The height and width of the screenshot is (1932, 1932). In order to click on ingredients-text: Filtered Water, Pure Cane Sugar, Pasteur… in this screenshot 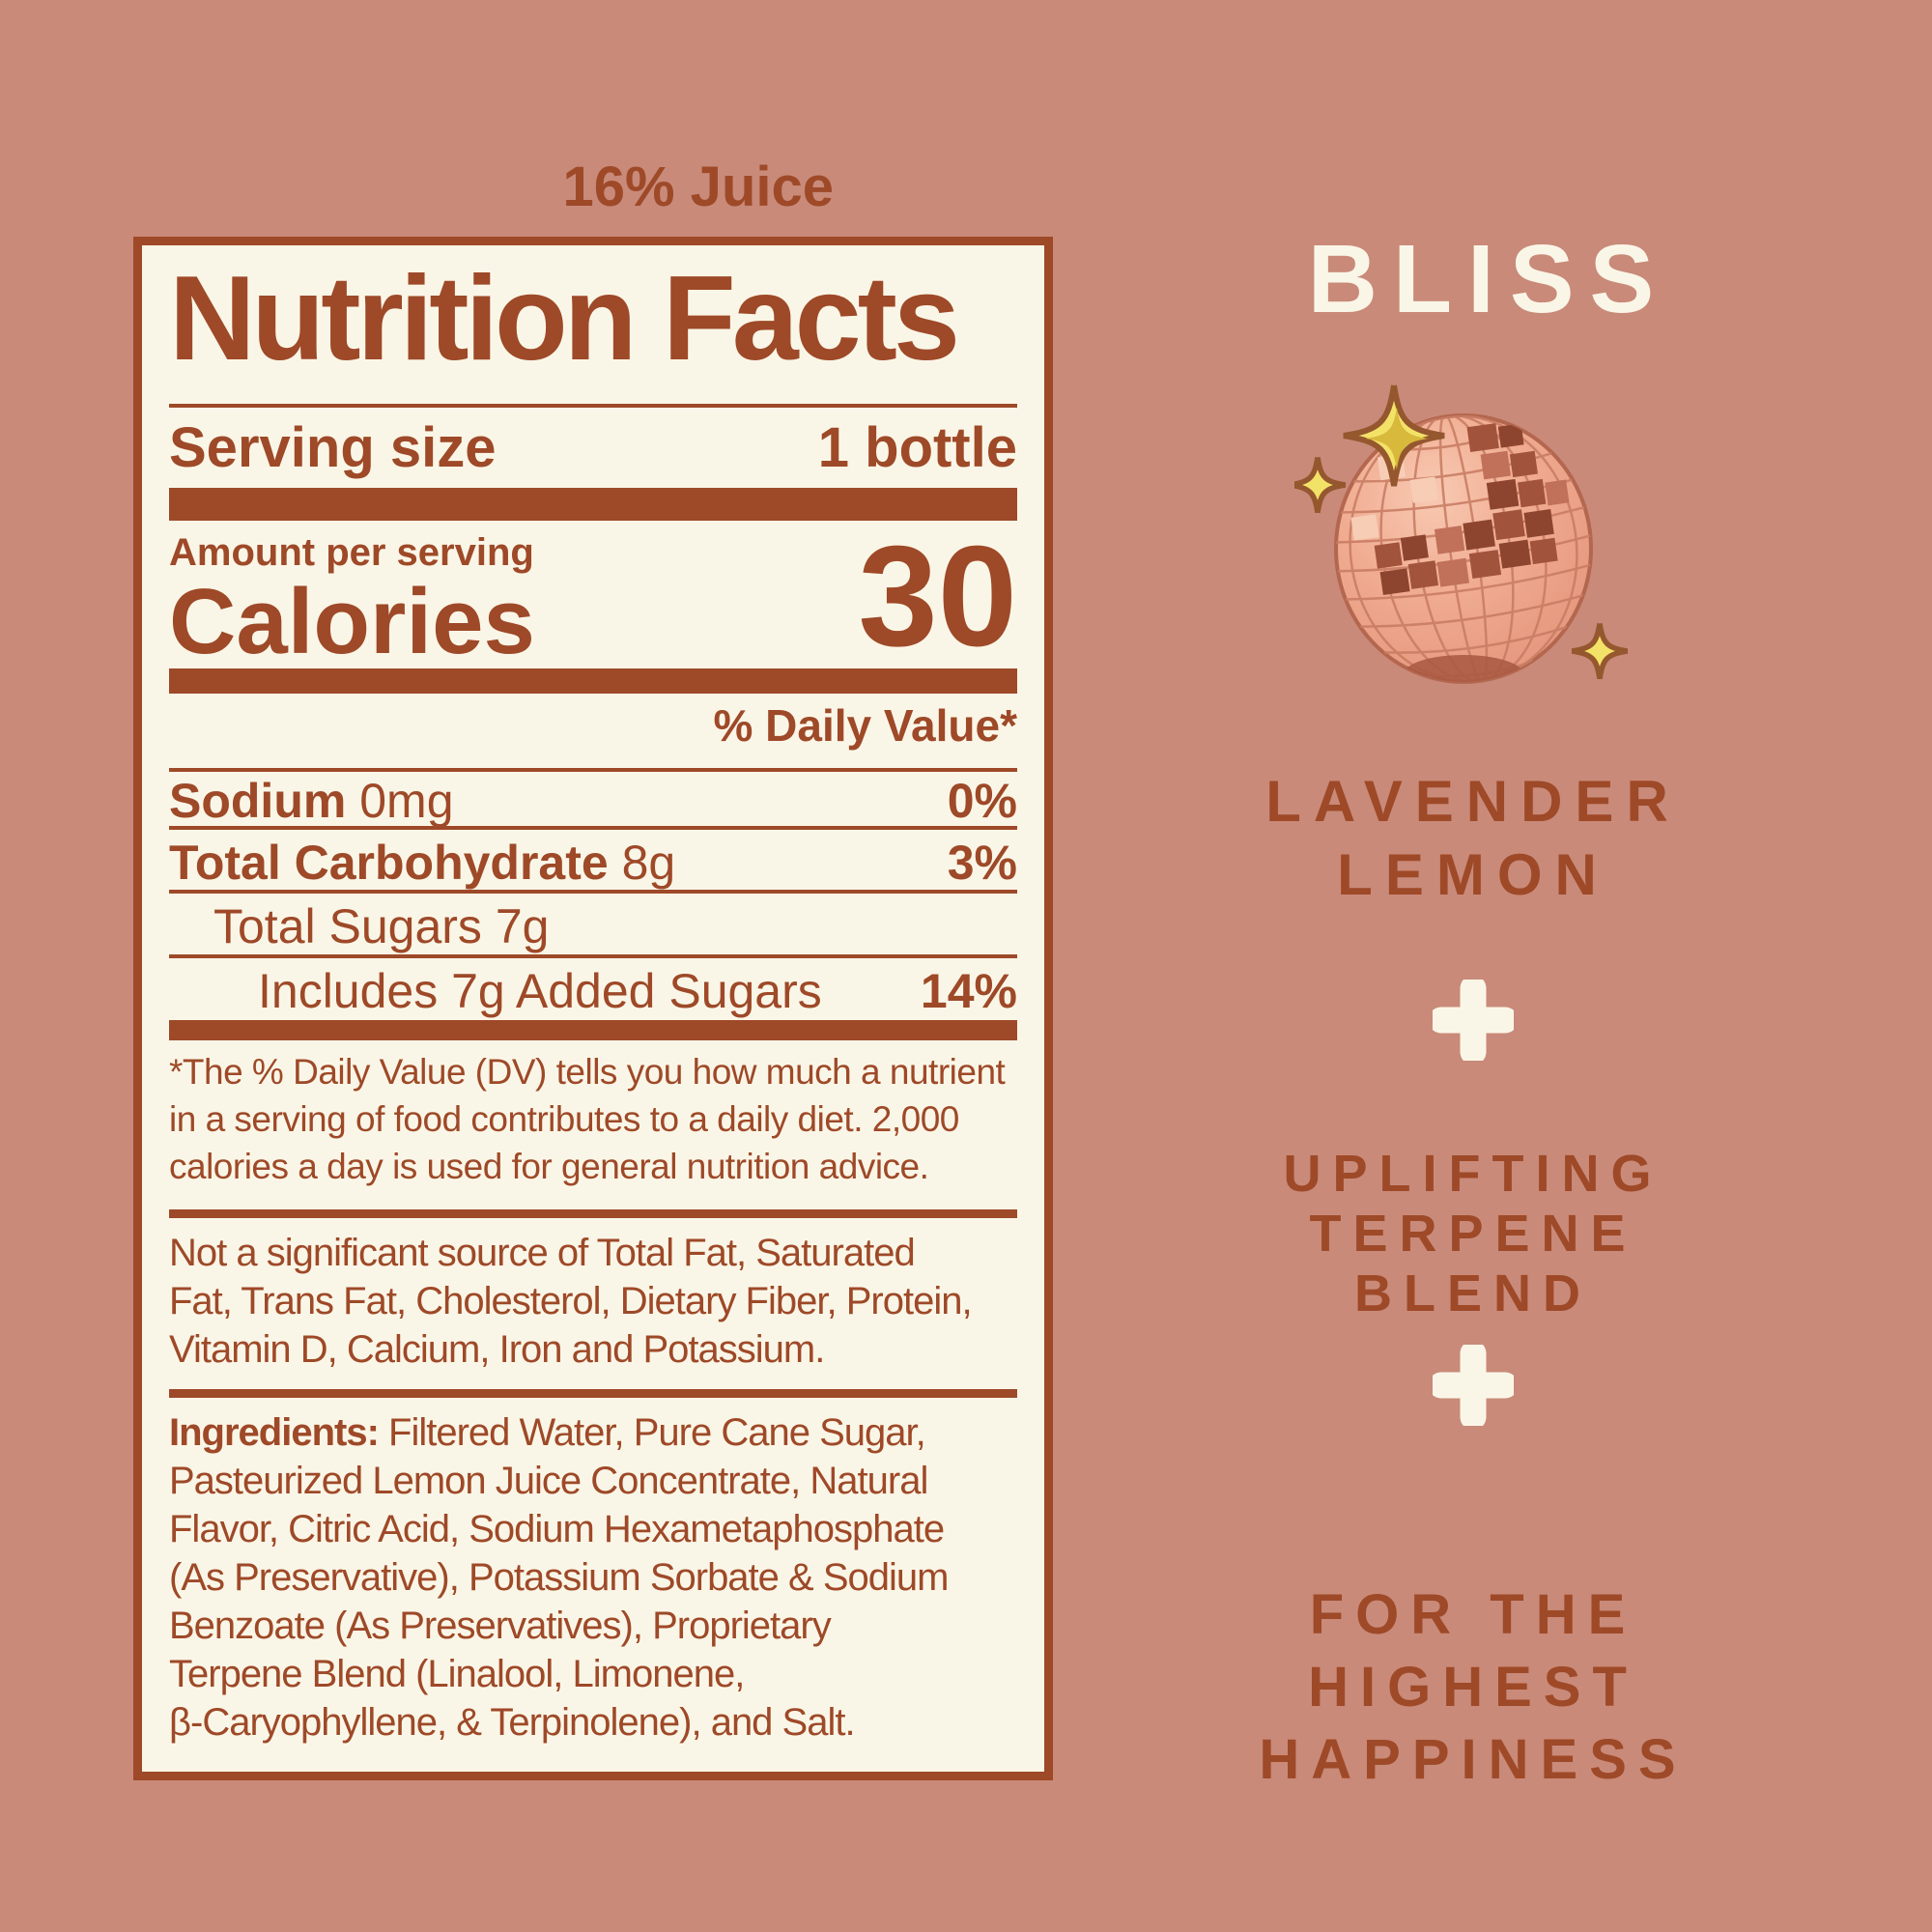, I will do `click(559, 1577)`.